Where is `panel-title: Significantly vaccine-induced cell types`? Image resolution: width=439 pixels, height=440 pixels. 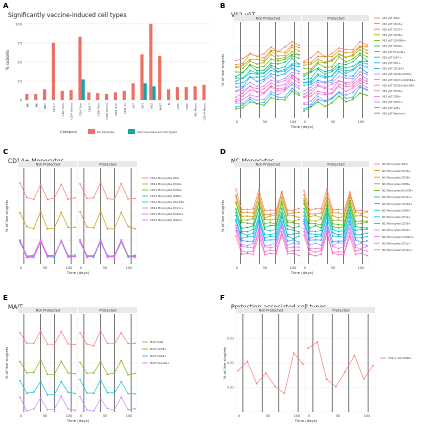 panel-title: Significantly vaccine-induced cell types is located at coordinates (67, 15).